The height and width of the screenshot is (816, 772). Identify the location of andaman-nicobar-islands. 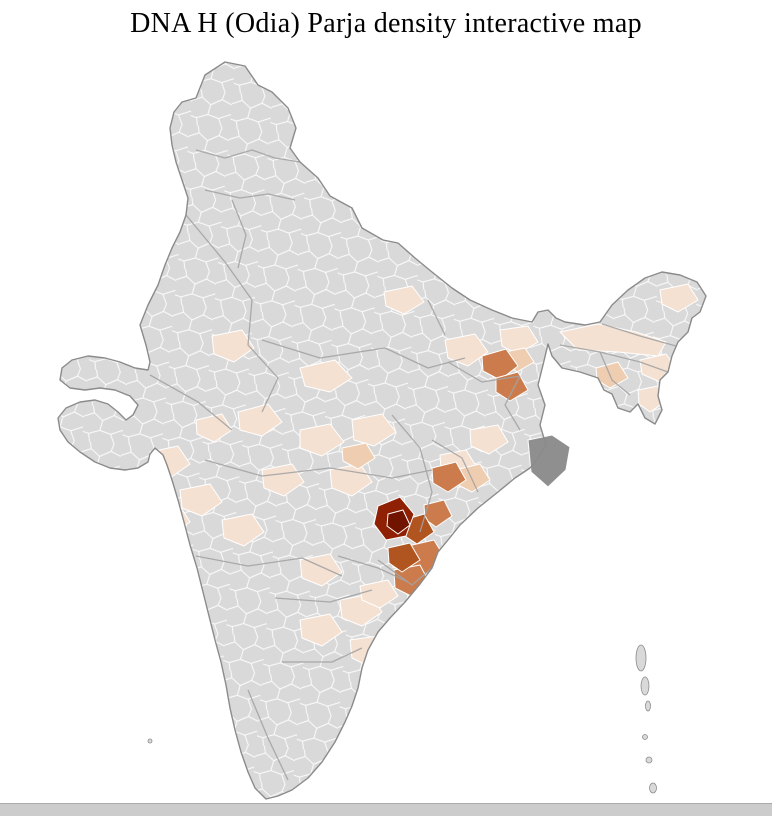
(646, 719).